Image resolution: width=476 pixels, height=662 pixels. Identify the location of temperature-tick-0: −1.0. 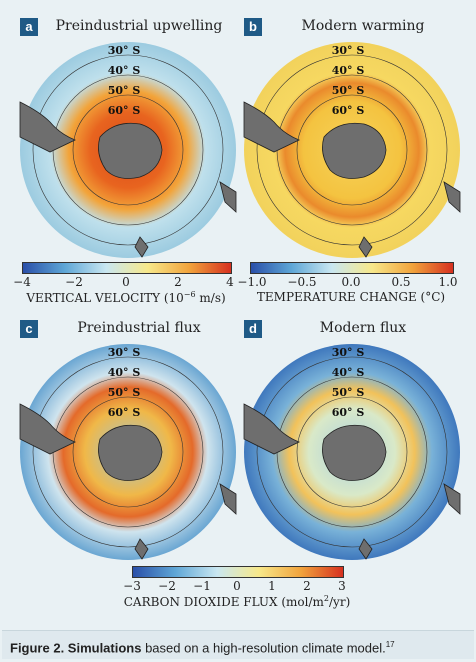
(252, 282).